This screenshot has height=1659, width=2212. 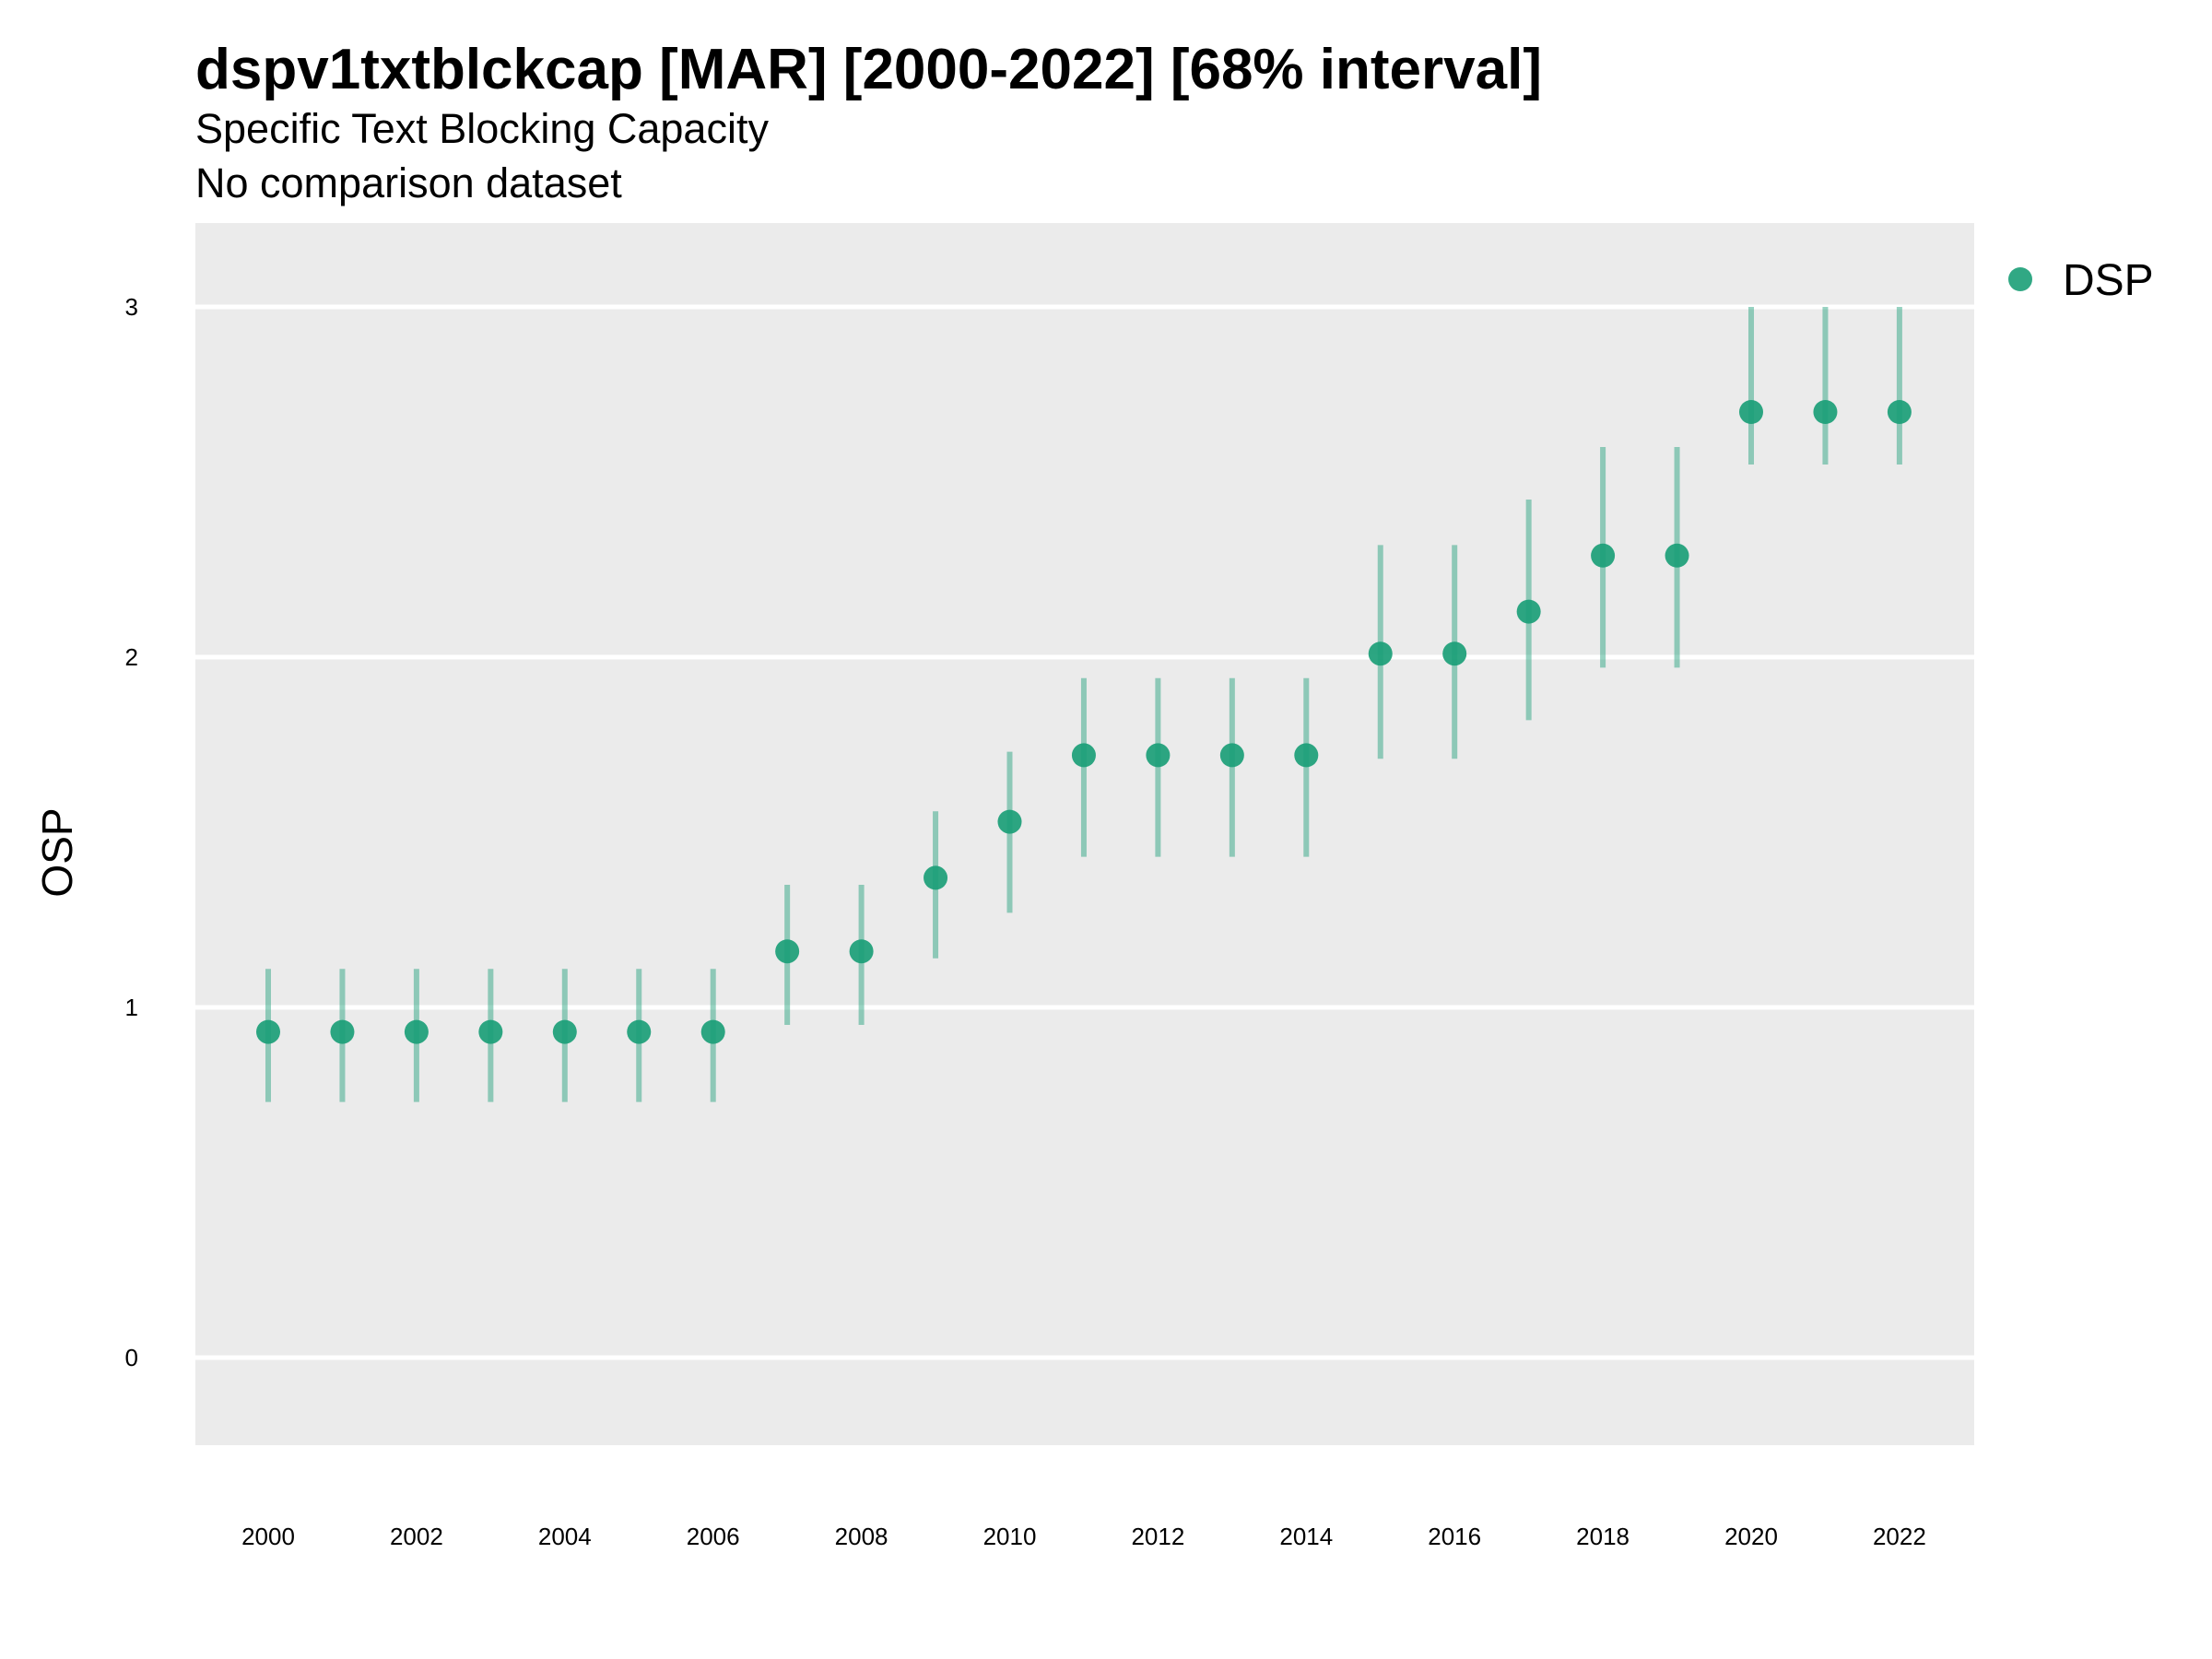 I want to click on data-point-2020, so click(x=1751, y=412).